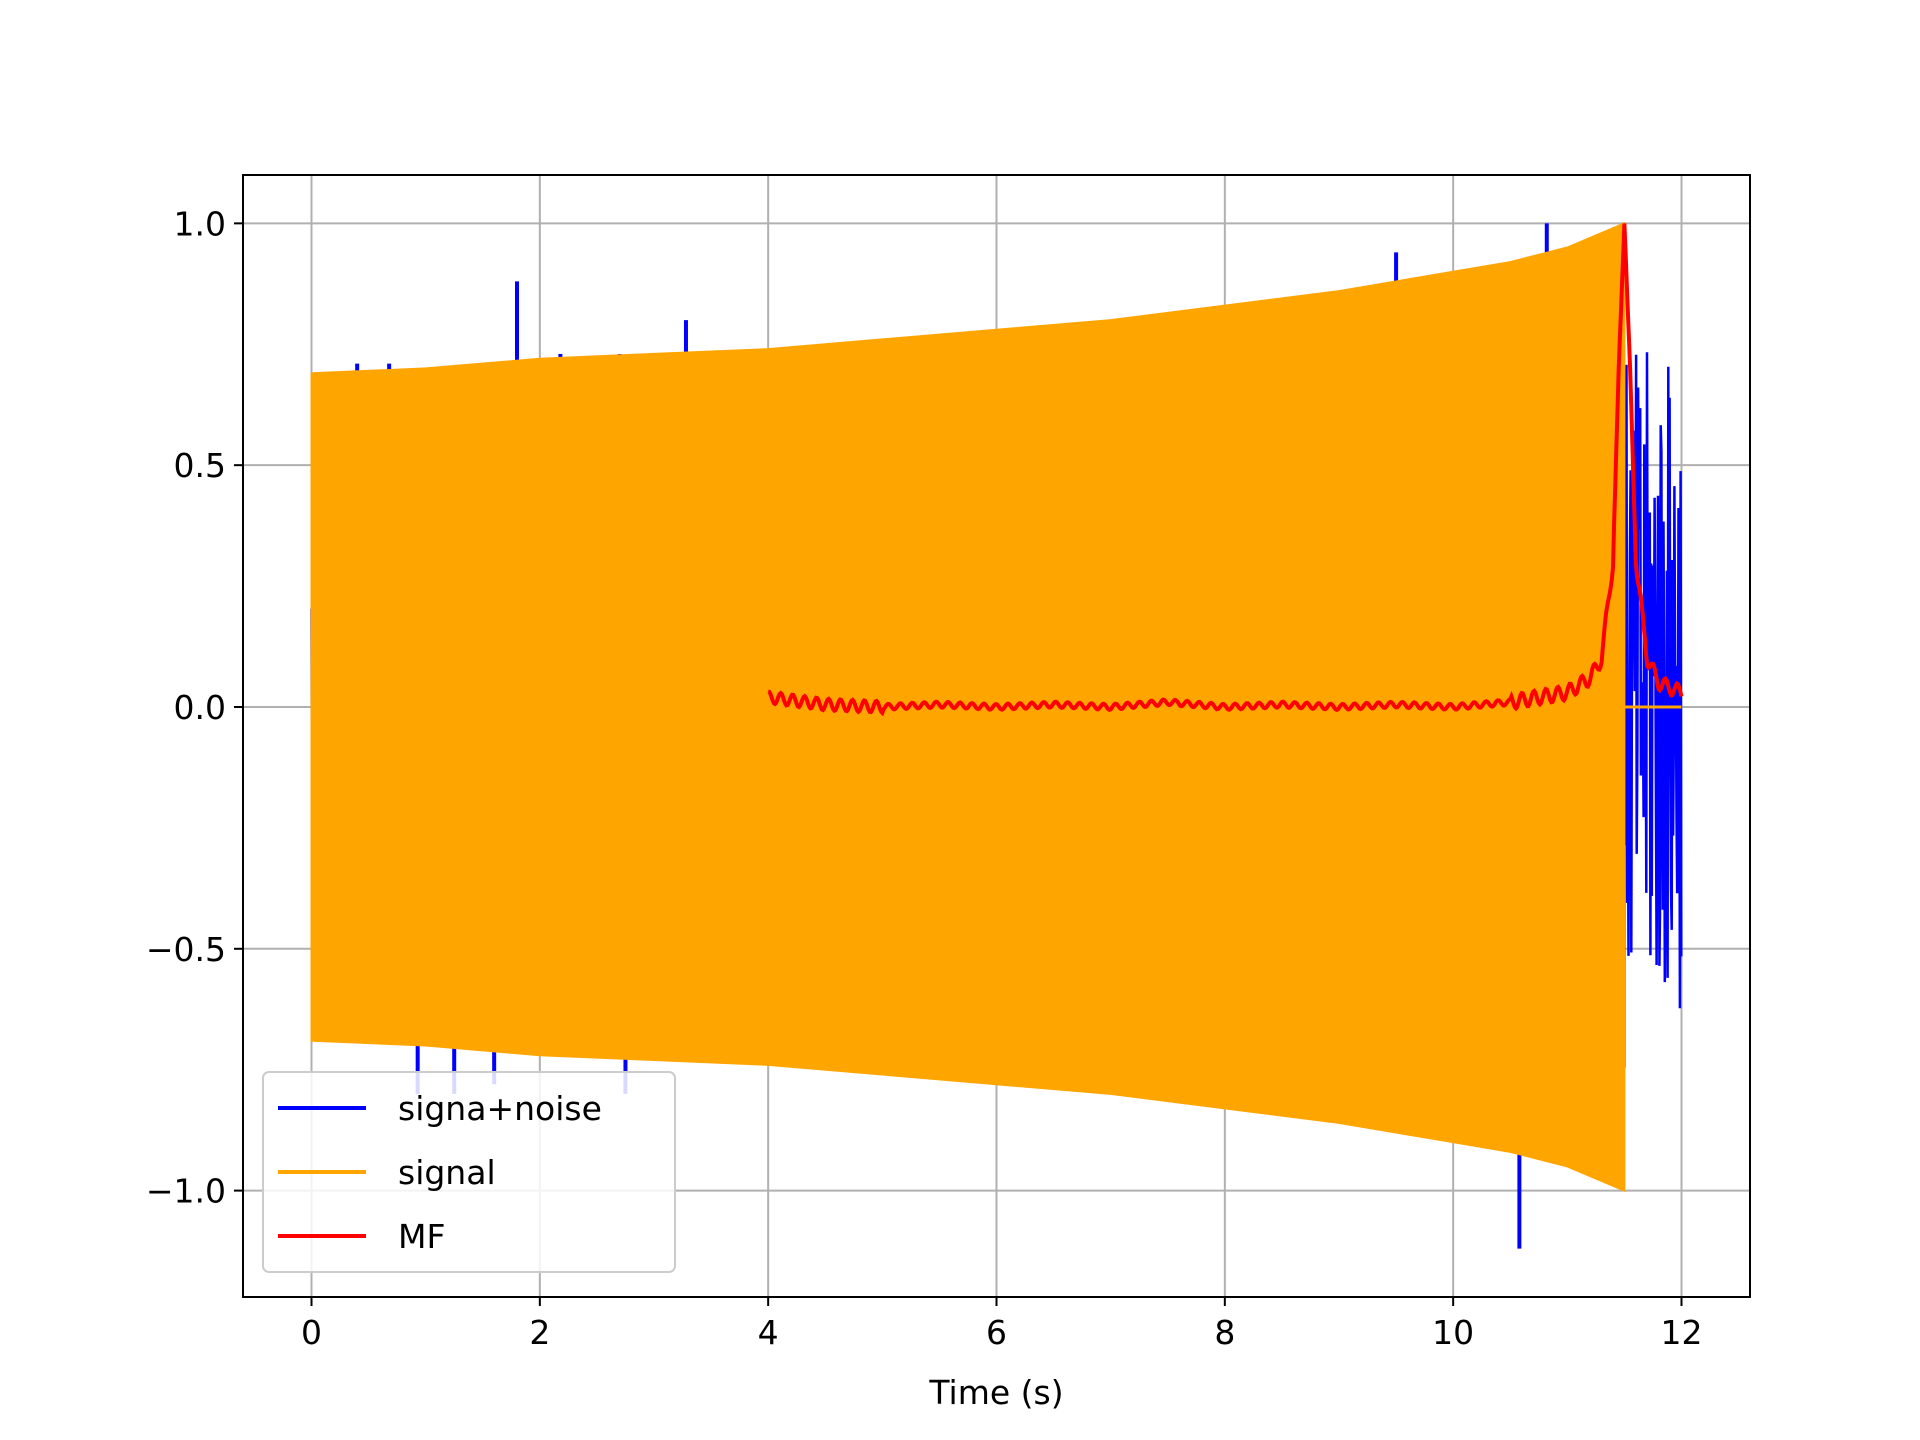 This screenshot has height=1440, width=1920. Describe the element at coordinates (1453, 1332) in the screenshot. I see `x-tick-label: 10` at that location.